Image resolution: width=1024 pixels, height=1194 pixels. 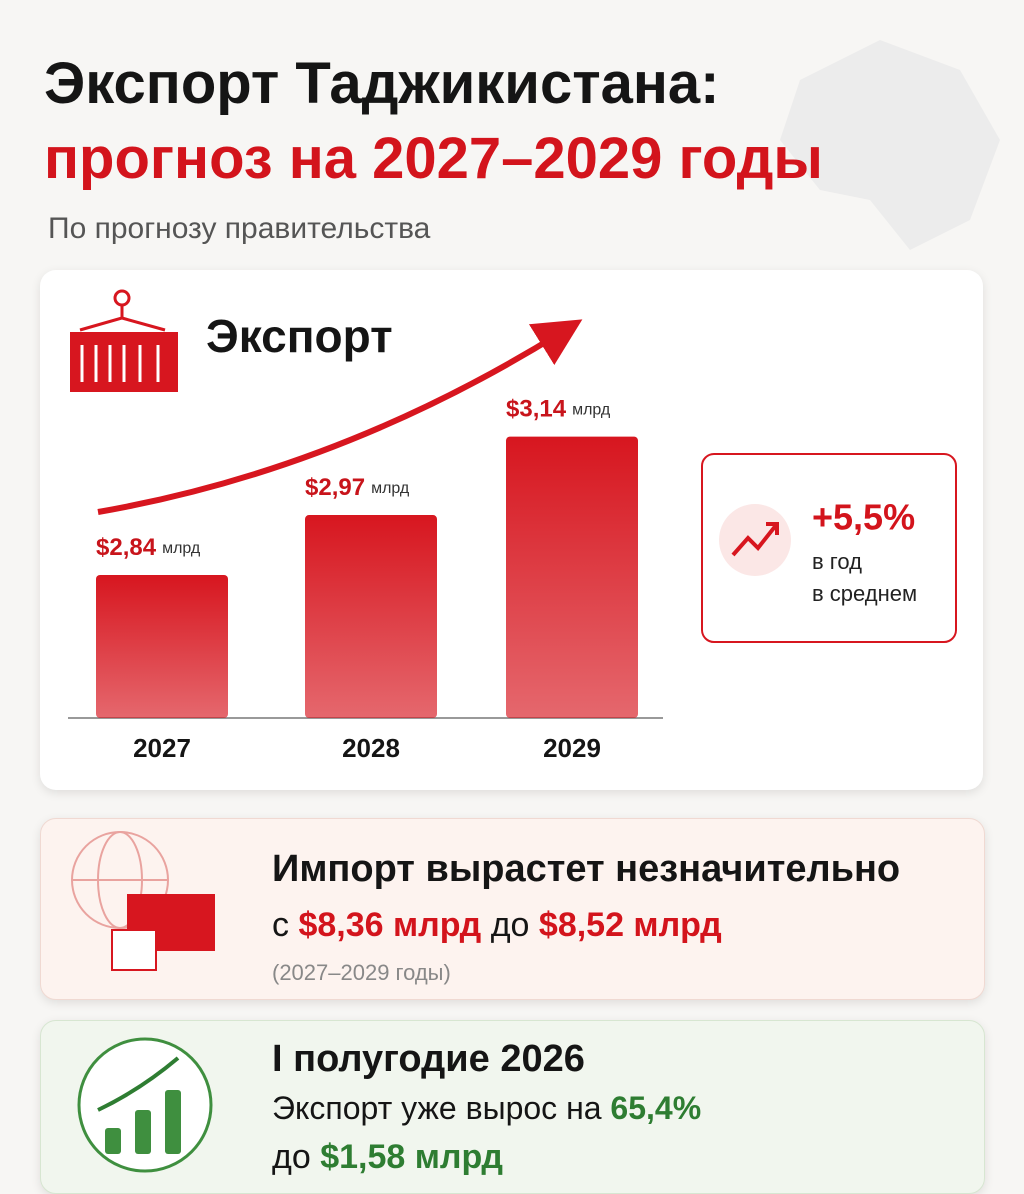 I want to click on growth-icon, so click(x=755, y=539).